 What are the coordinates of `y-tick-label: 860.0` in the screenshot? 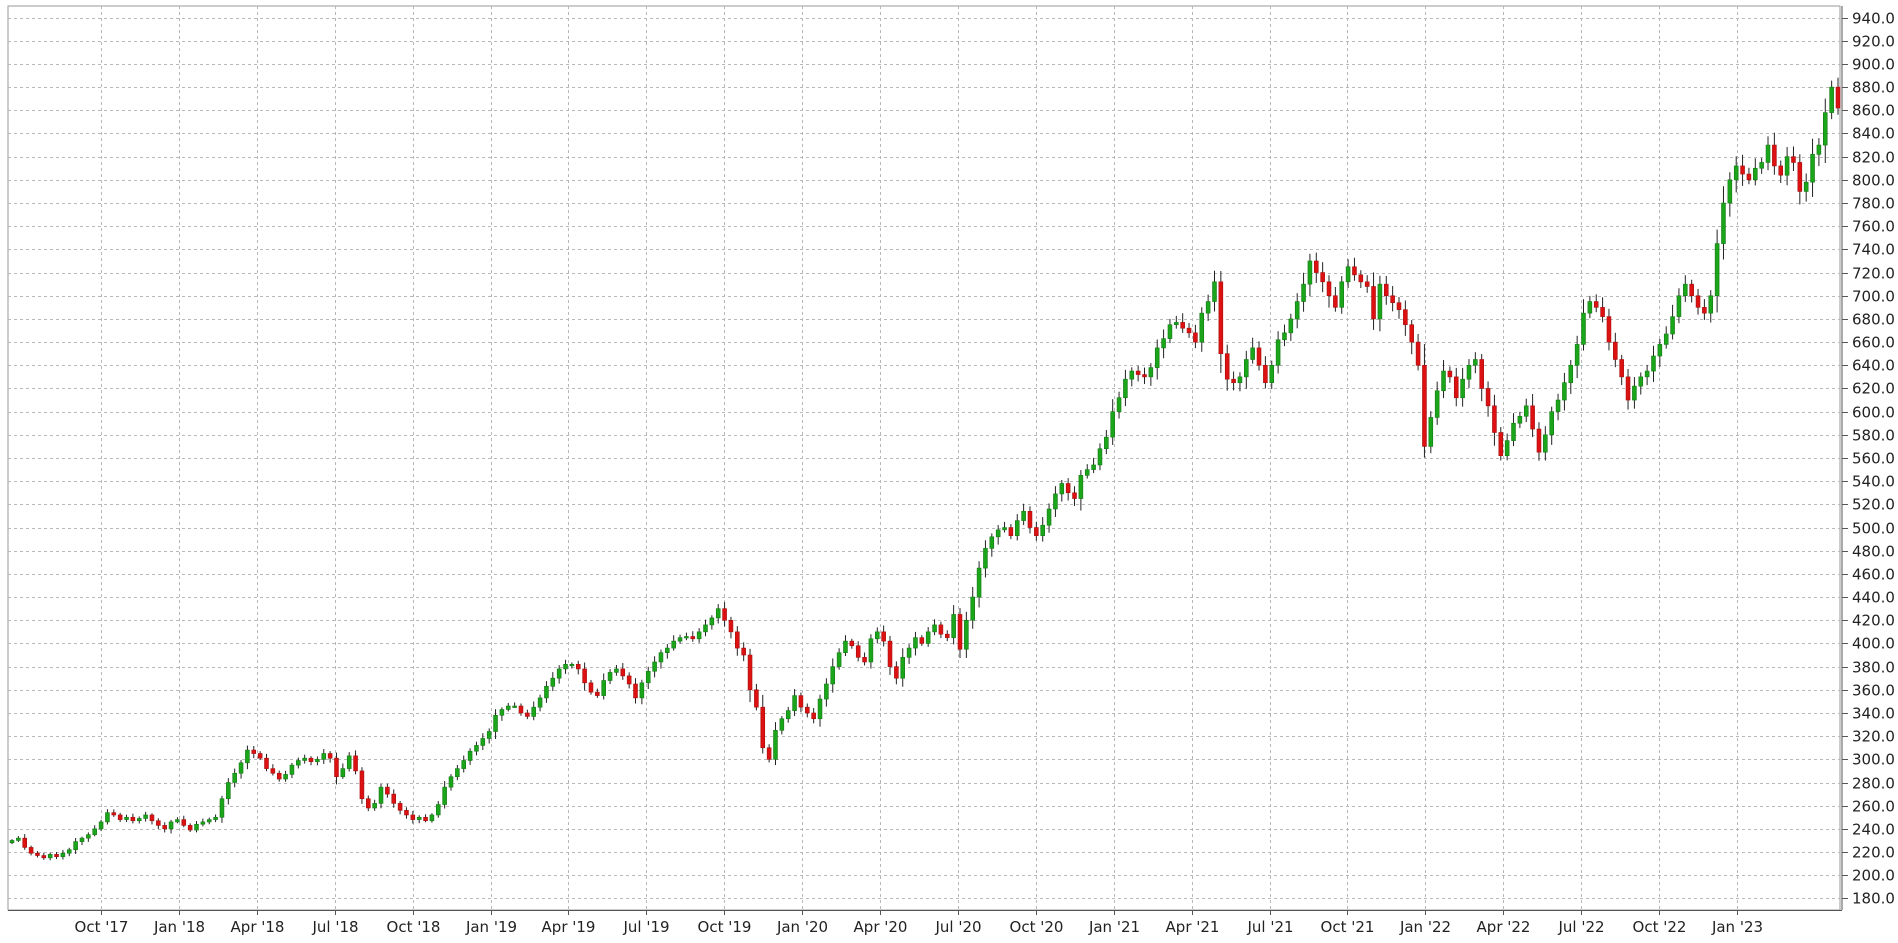 It's located at (1873, 111).